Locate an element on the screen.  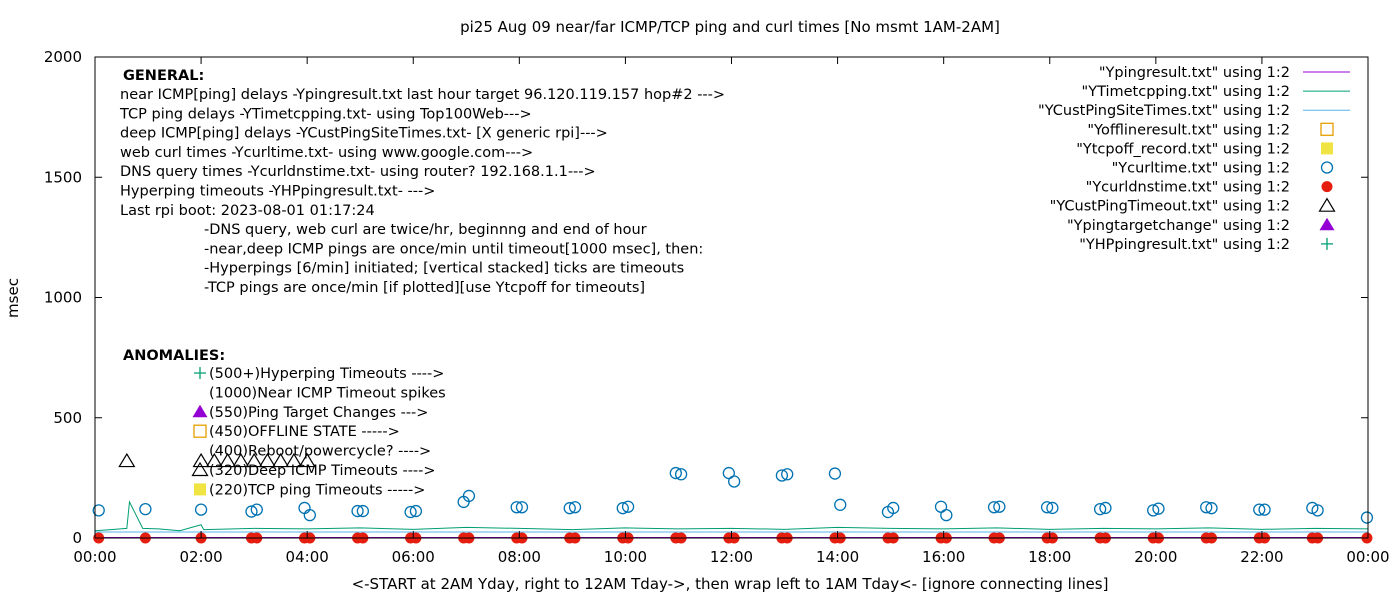
anomaly-item: (320)Deep ICMP Timeouts ----> is located at coordinates (322, 471).